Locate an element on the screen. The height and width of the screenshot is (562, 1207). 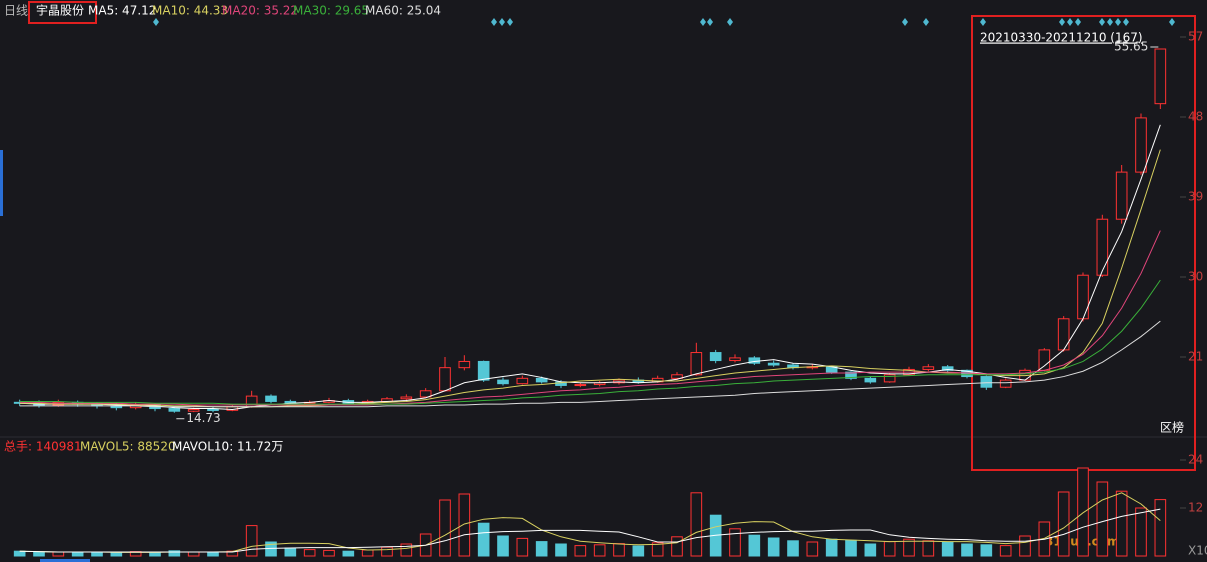
scroll-marker is located at coordinates (65, 560).